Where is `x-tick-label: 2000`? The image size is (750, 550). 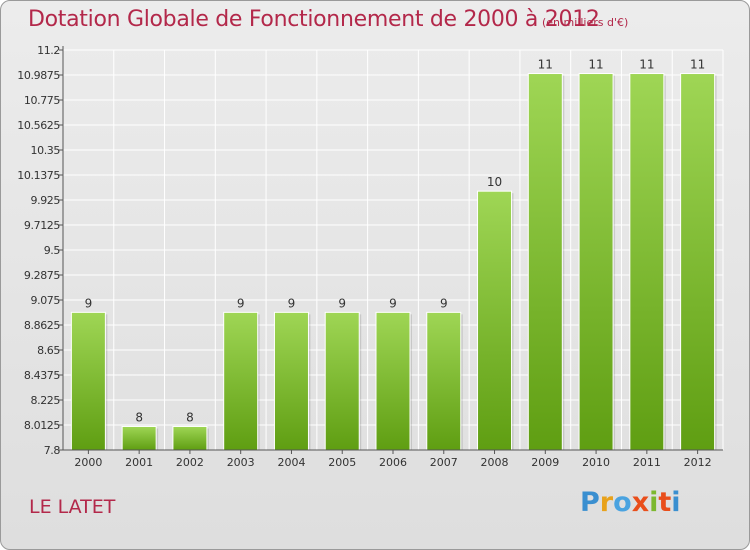
x-tick-label: 2000 is located at coordinates (88, 462).